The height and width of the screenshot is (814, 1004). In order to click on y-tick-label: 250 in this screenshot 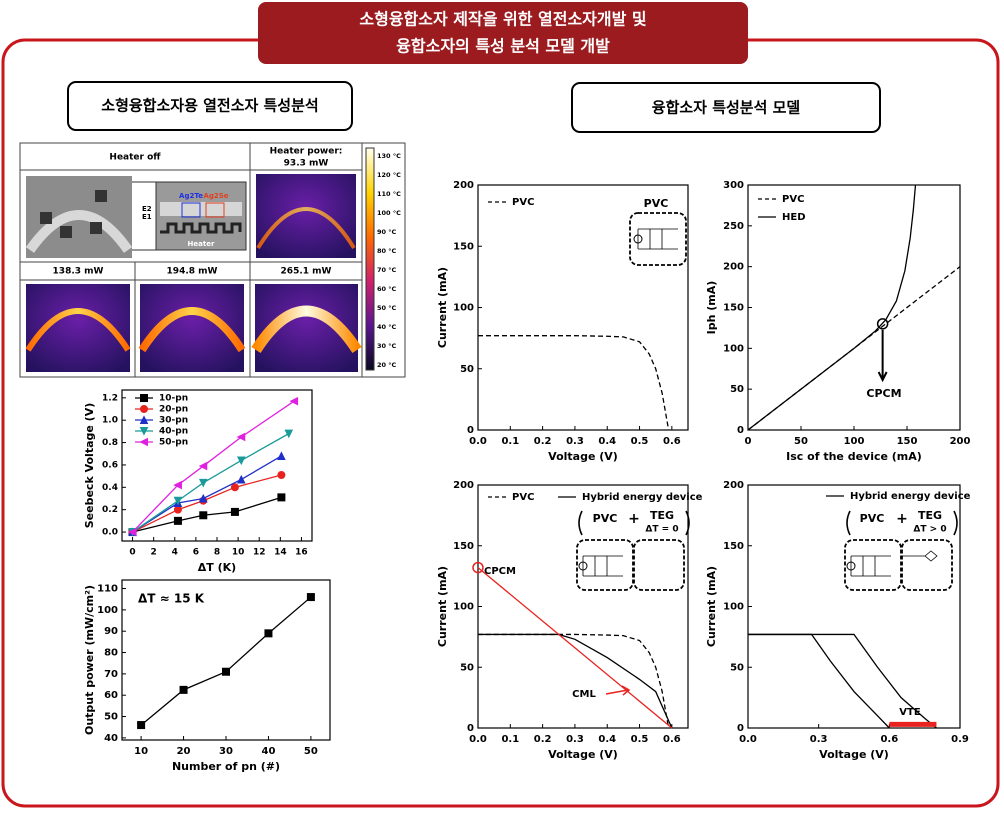, I will do `click(733, 226)`.